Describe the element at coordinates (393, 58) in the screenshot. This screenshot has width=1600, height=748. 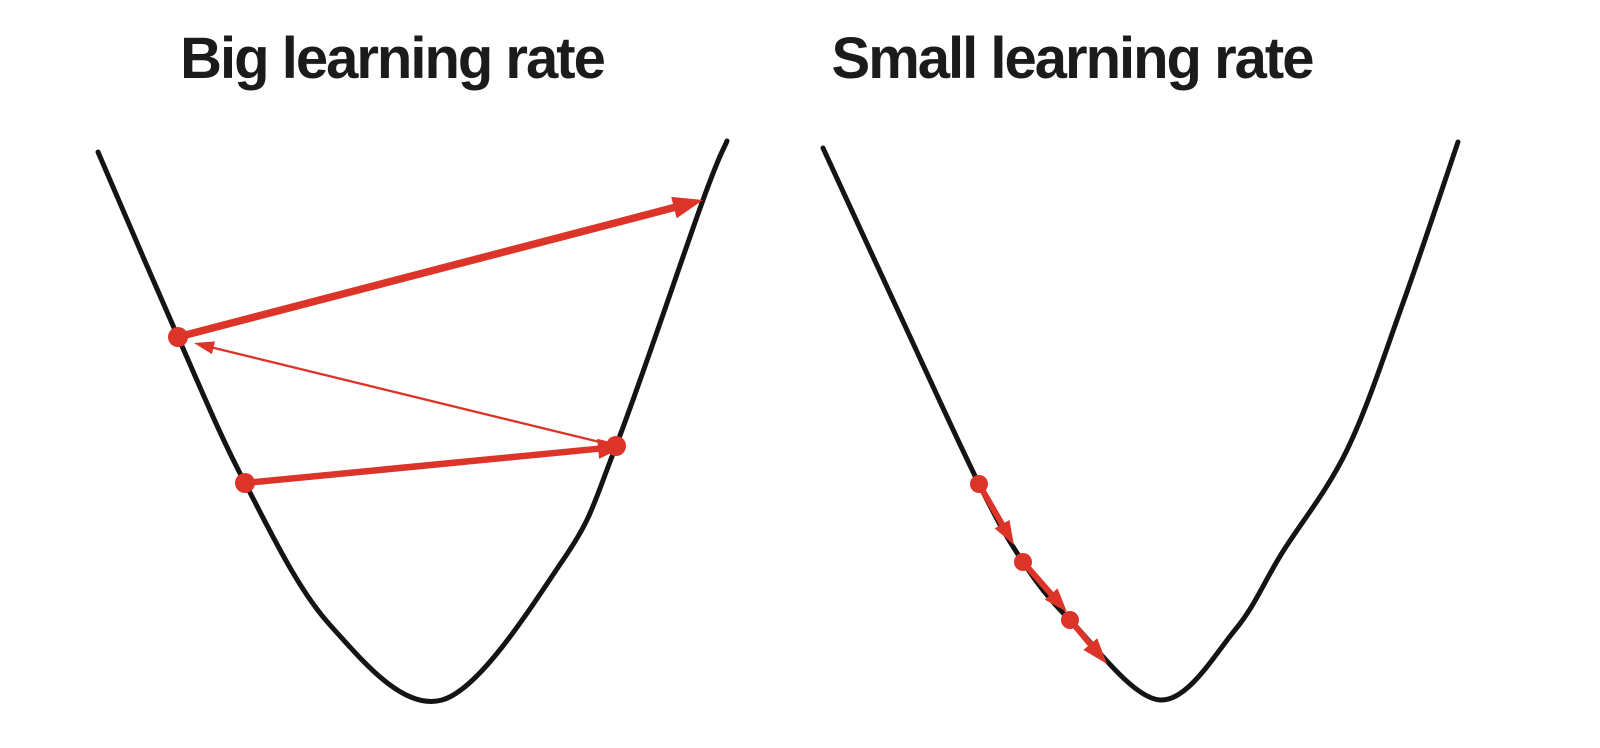
I see `big-learning-rate-title: Big learning rate` at that location.